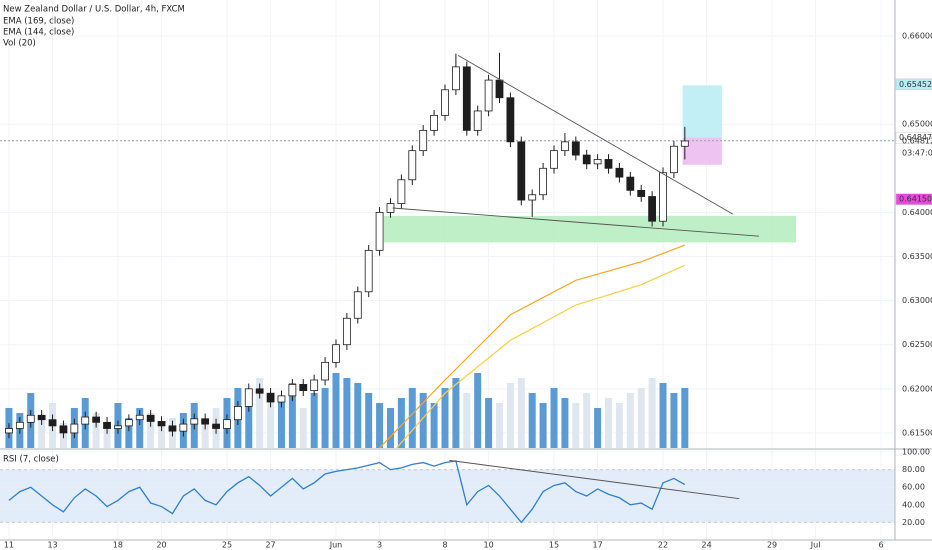  I want to click on x-tick-label: Jun, so click(336, 545).